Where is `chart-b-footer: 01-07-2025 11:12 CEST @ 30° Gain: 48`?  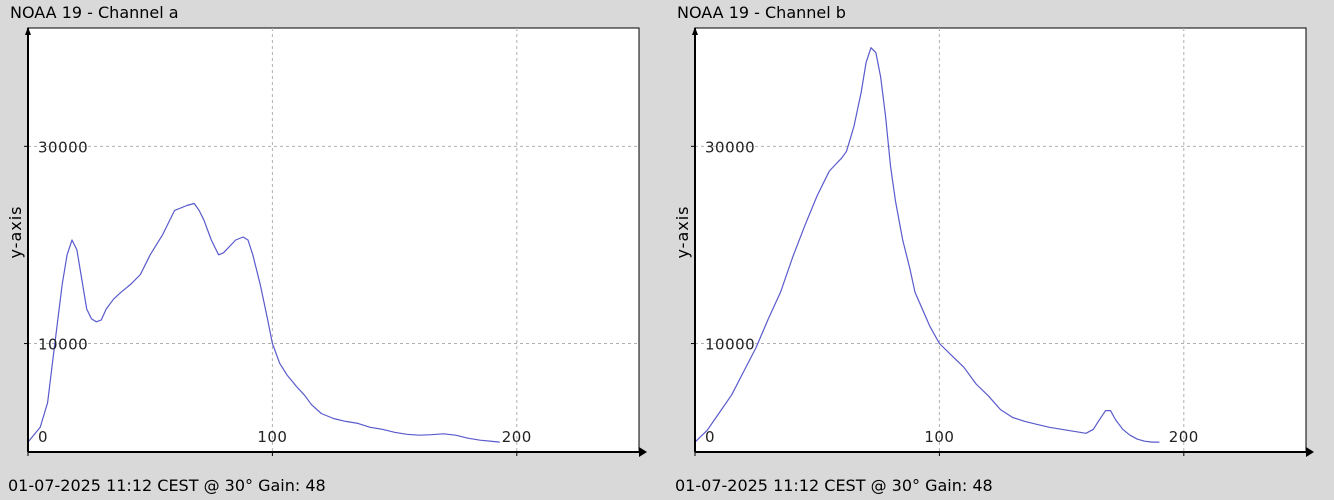 chart-b-footer: 01-07-2025 11:12 CEST @ 30° Gain: 48 is located at coordinates (834, 485).